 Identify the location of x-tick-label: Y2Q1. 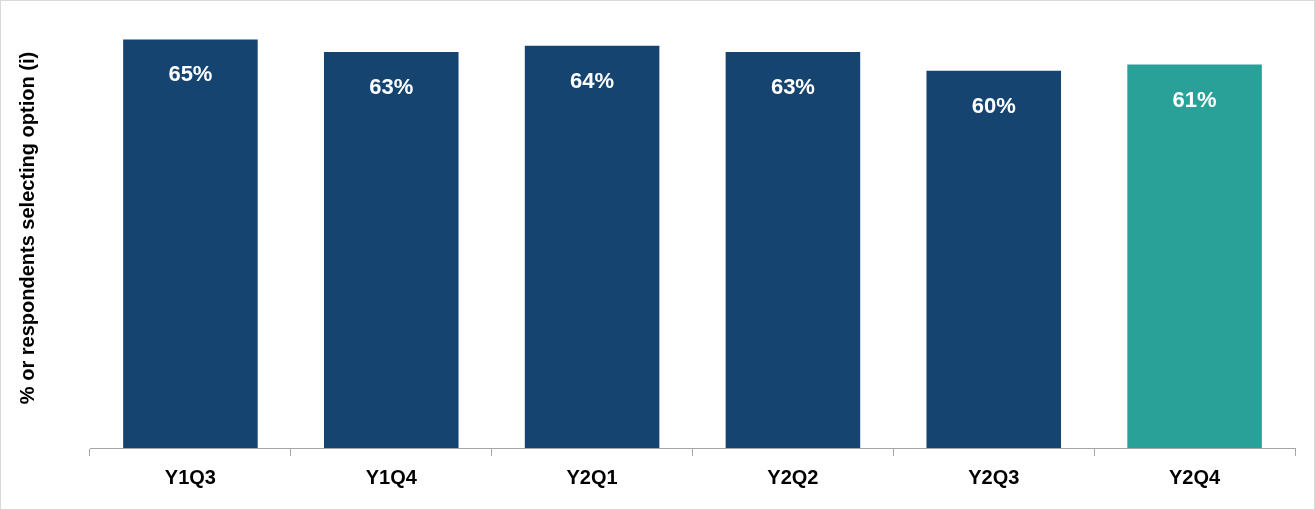
(592, 476).